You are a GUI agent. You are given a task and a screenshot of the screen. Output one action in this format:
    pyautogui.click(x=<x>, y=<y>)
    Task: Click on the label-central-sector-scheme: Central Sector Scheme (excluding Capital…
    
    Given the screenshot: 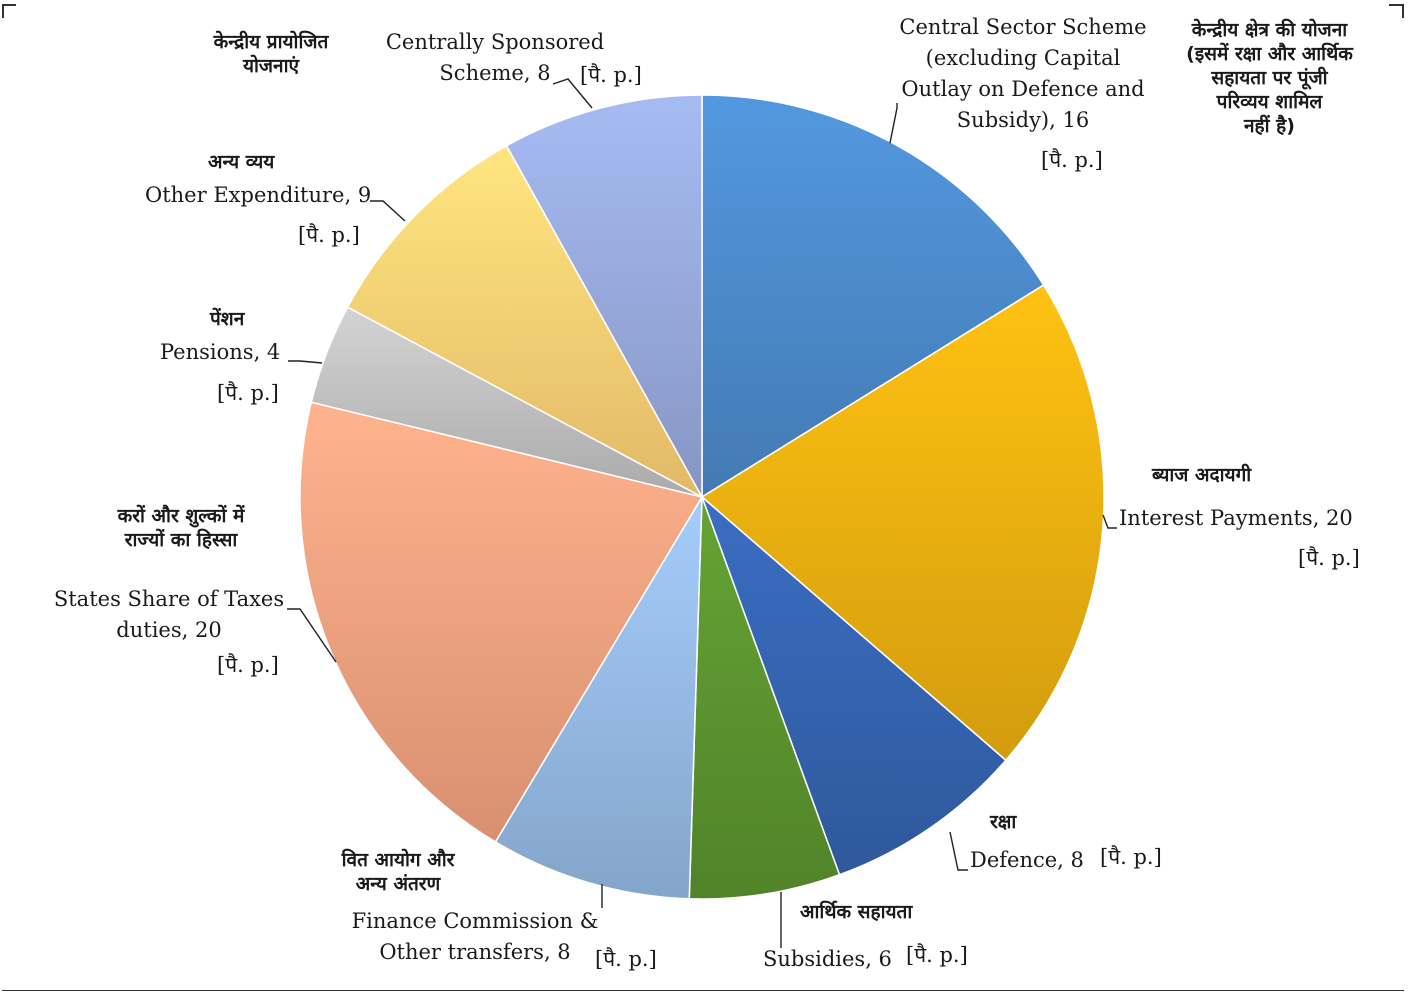 What is the action you would take?
    pyautogui.click(x=1023, y=73)
    